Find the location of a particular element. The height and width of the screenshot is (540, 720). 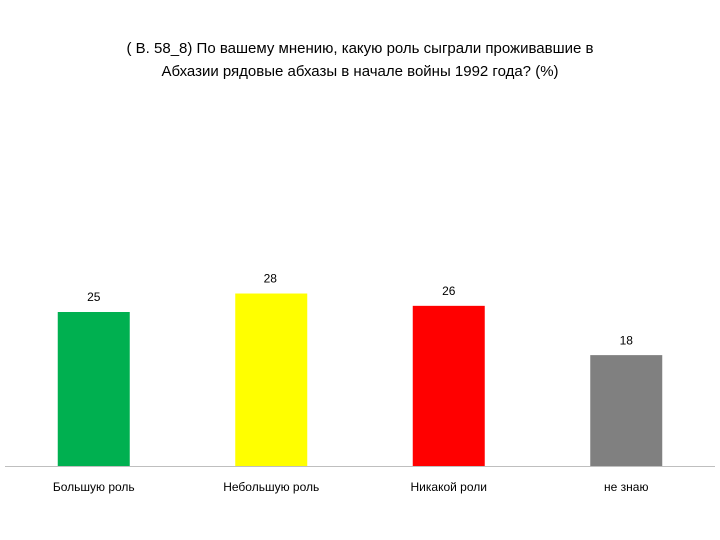

x-tick-label: Большую роль is located at coordinates (94, 487).